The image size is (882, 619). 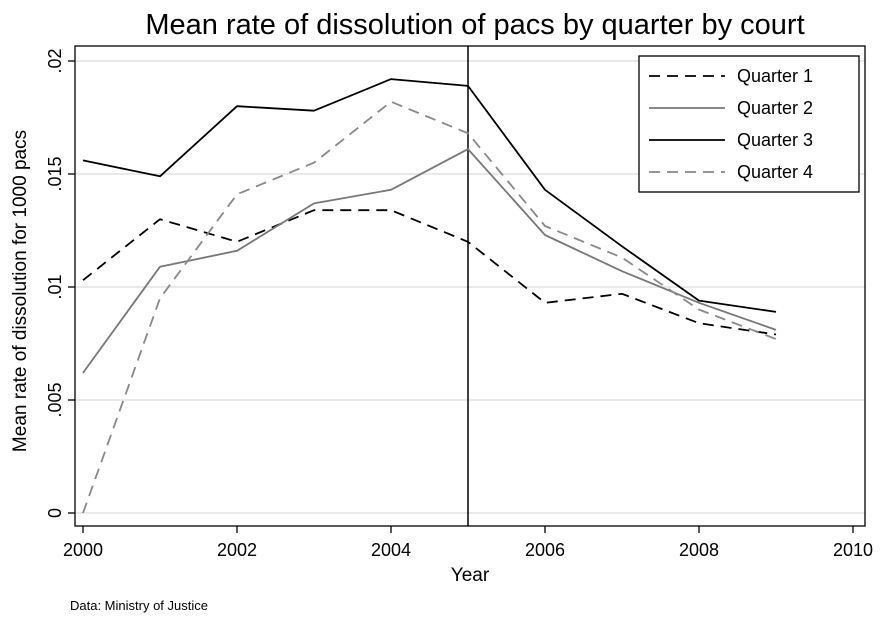 I want to click on x-tick-label: 2010, so click(x=853, y=550).